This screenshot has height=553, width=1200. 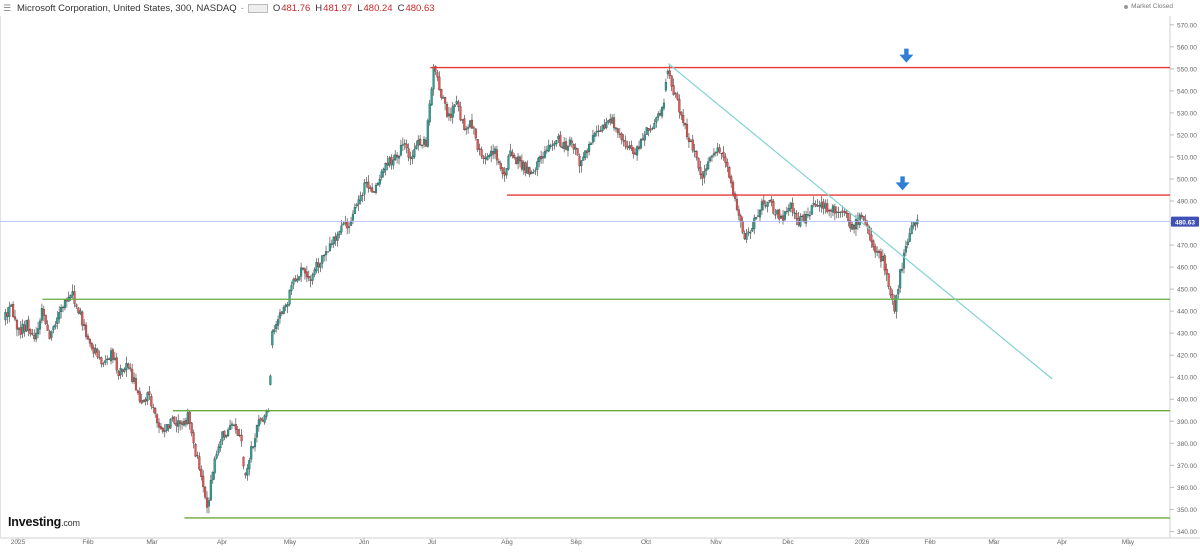 What do you see at coordinates (1062, 542) in the screenshot?
I see `x-tick-label: Apr` at bounding box center [1062, 542].